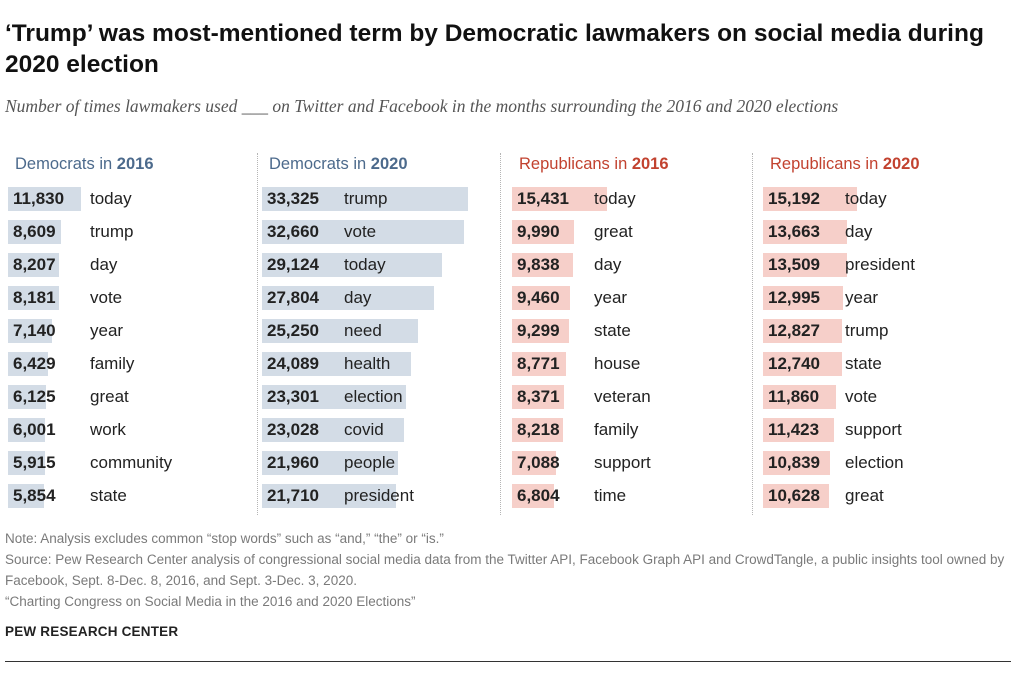 Image resolution: width=1024 pixels, height=673 pixels. Describe the element at coordinates (845, 164) in the screenshot. I see `panel-header: Republicans in 2020` at that location.